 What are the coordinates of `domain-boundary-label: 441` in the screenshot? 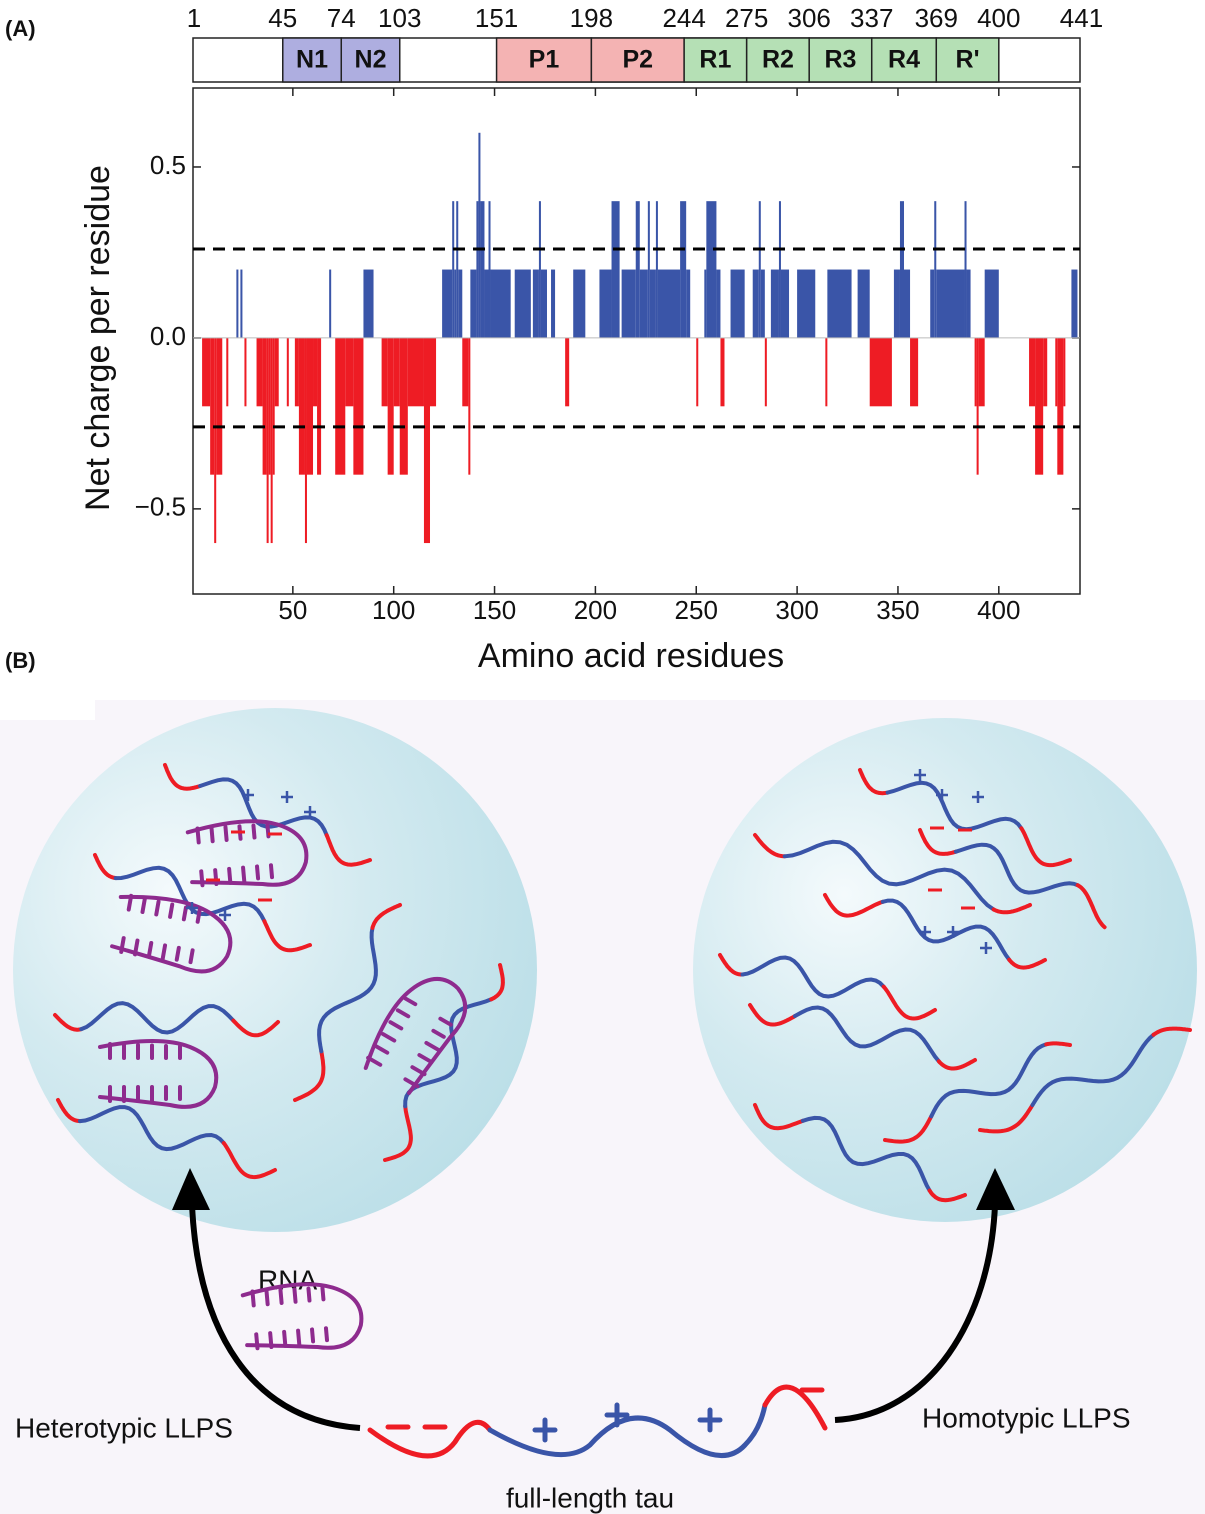 It's located at (1081, 18).